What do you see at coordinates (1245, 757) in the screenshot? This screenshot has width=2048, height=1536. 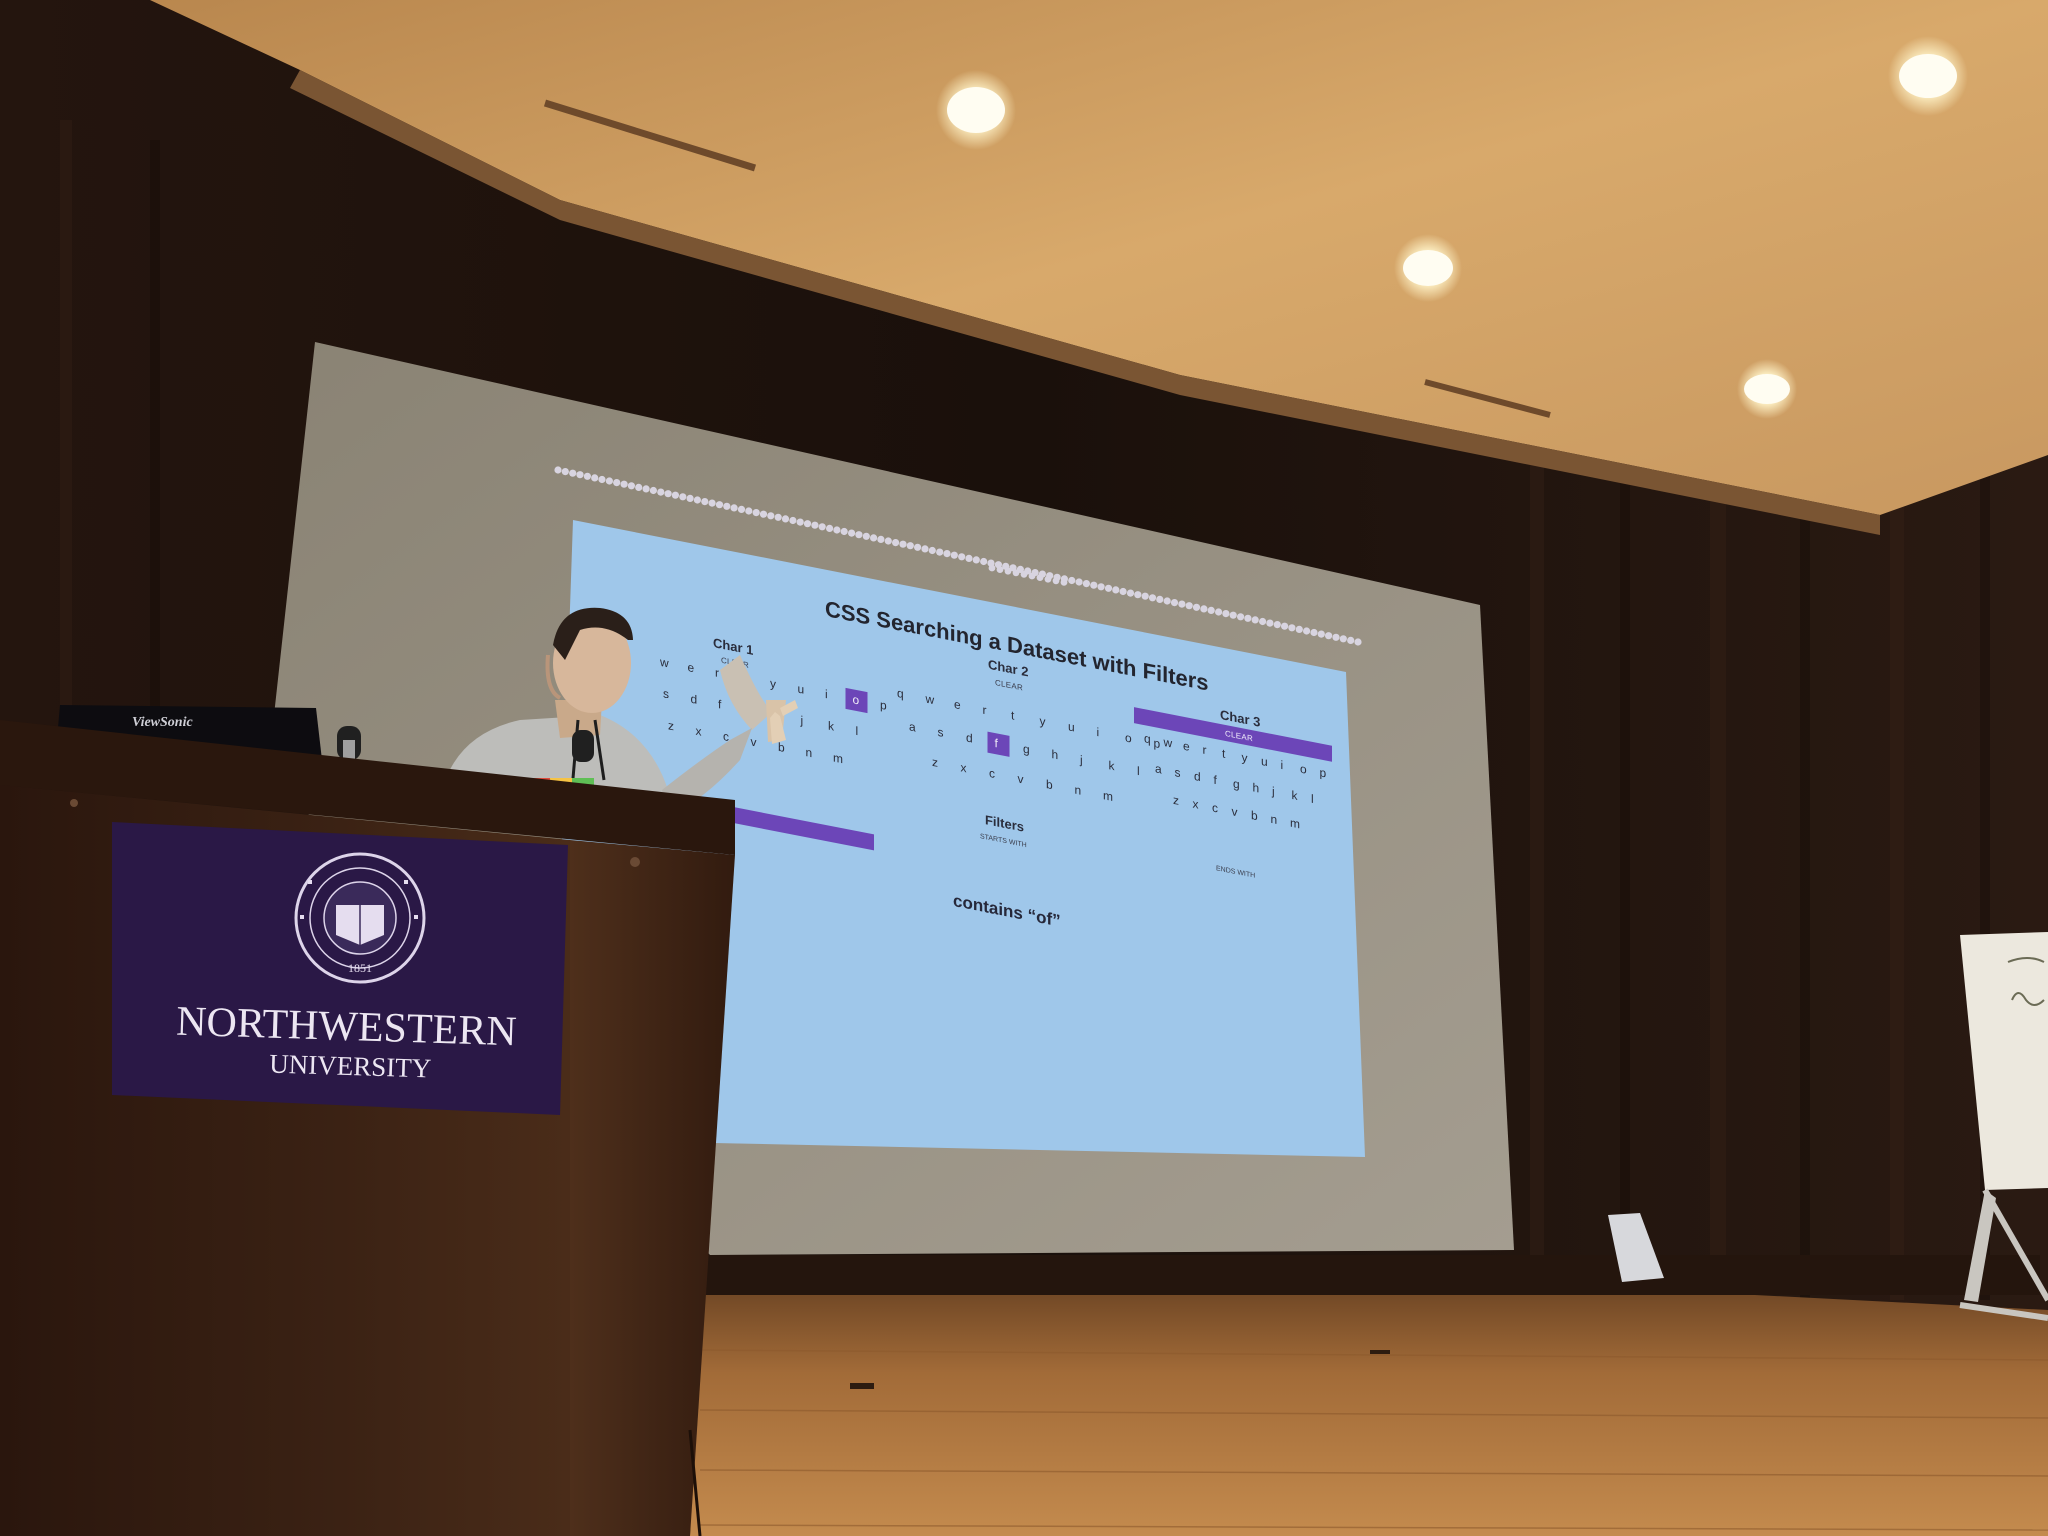 I see `char3-key-y: y` at bounding box center [1245, 757].